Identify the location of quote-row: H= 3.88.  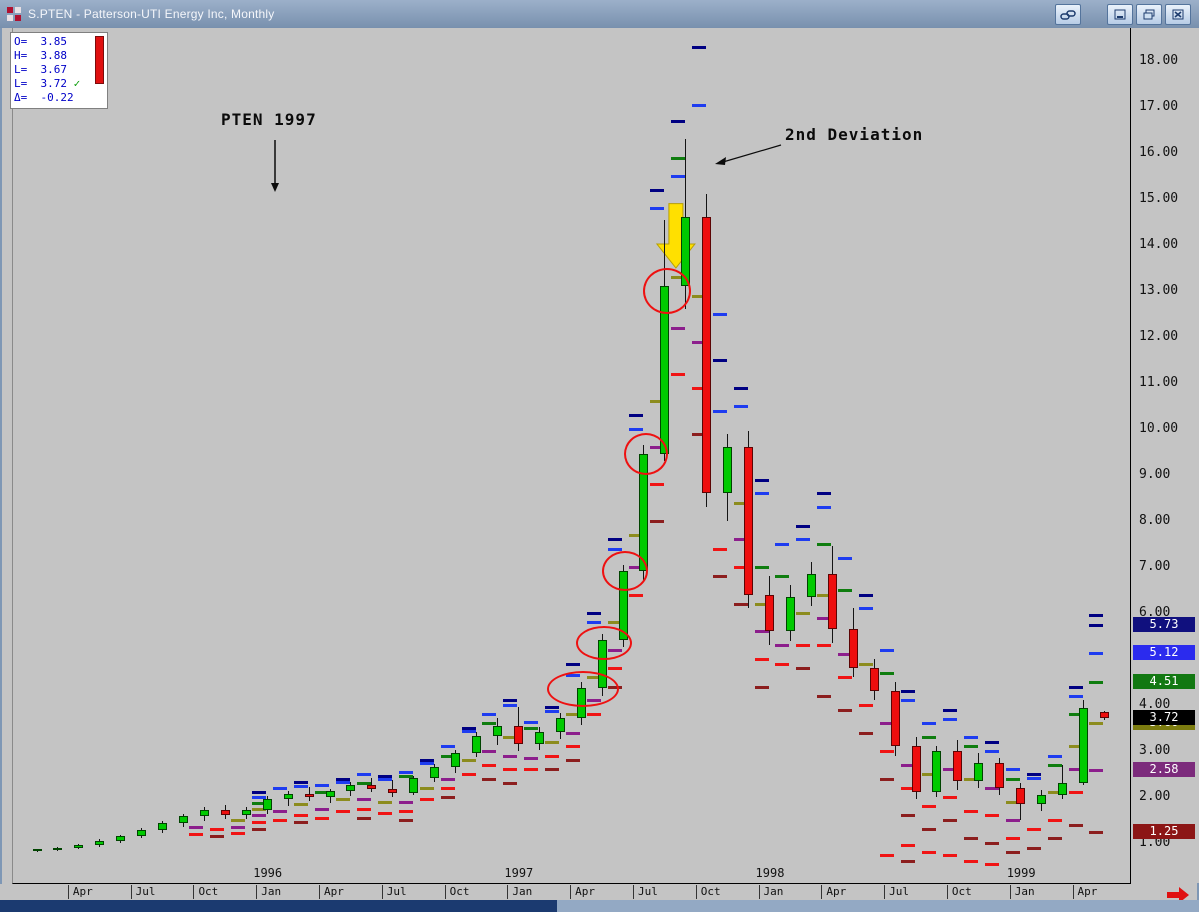
(44, 55).